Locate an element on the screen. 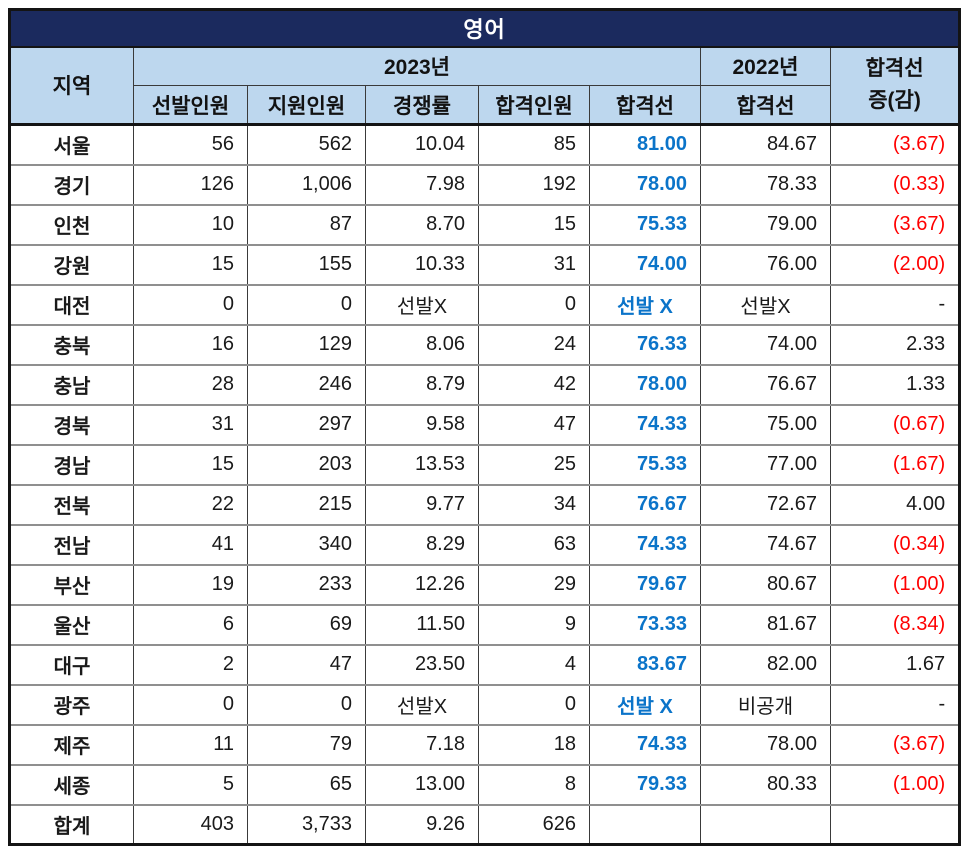 The image size is (966, 857). region-cell: 광주 is located at coordinates (71, 704).